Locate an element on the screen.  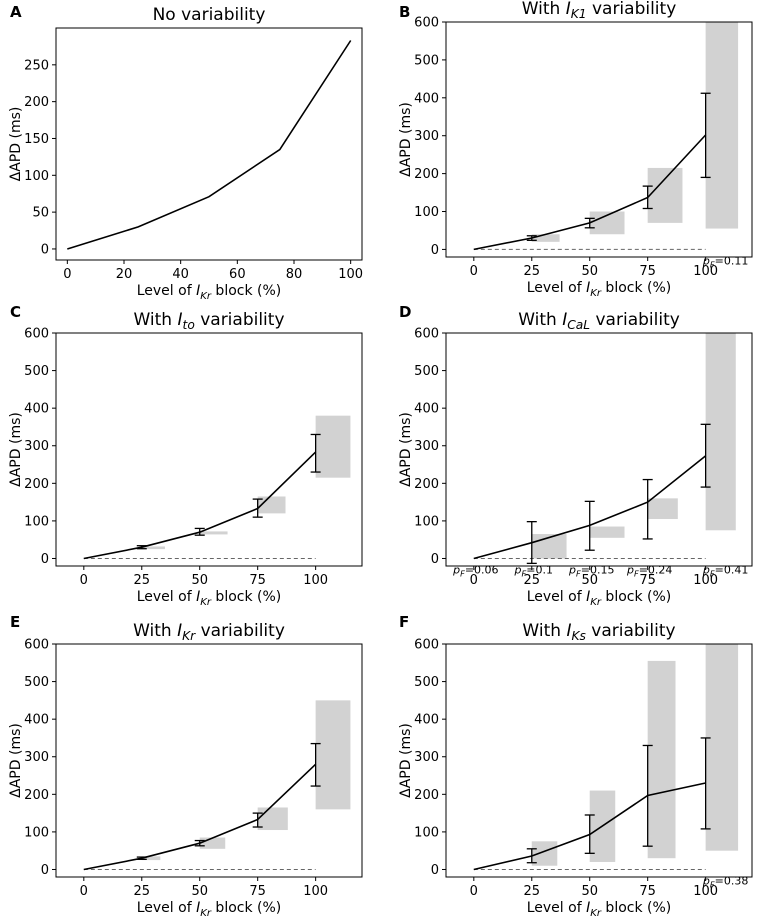
subscript-text: to is located at coordinates (189, 325).